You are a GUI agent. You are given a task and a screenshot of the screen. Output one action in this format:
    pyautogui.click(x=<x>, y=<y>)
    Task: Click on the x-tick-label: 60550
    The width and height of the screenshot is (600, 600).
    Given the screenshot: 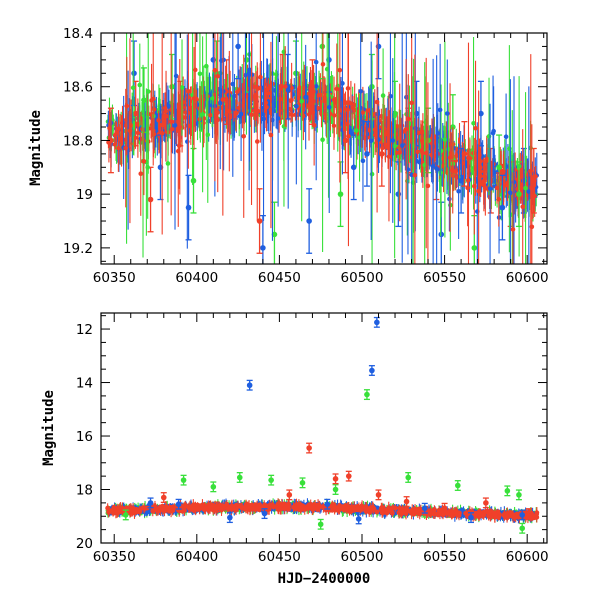 What is the action you would take?
    pyautogui.click(x=444, y=557)
    